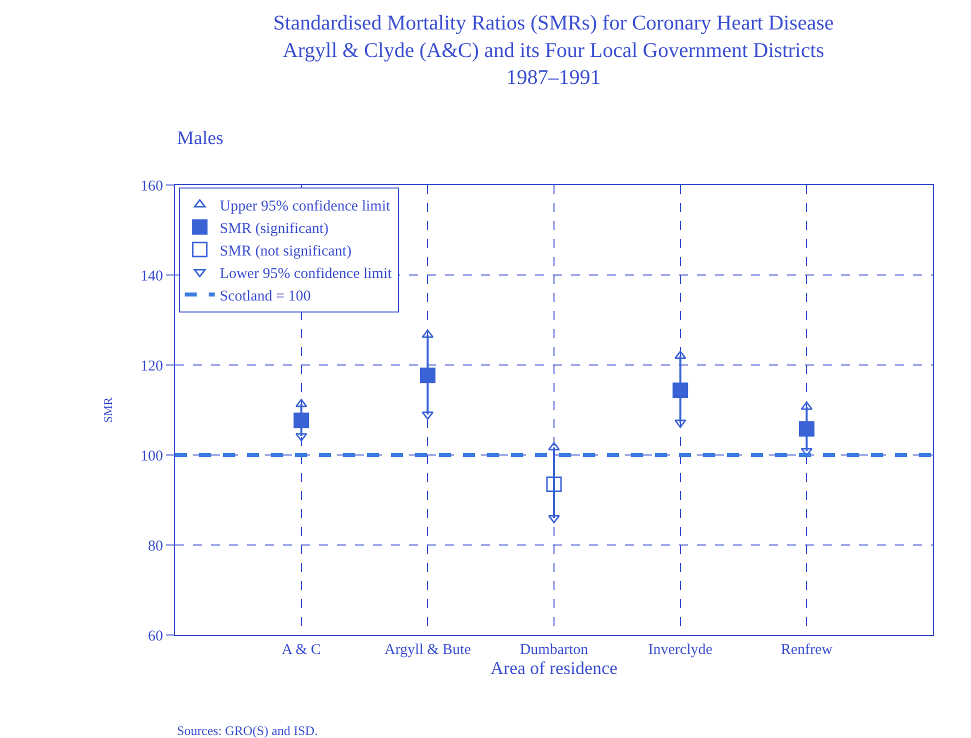 The width and height of the screenshot is (971, 738). I want to click on y-tick-label: 160, so click(151, 186).